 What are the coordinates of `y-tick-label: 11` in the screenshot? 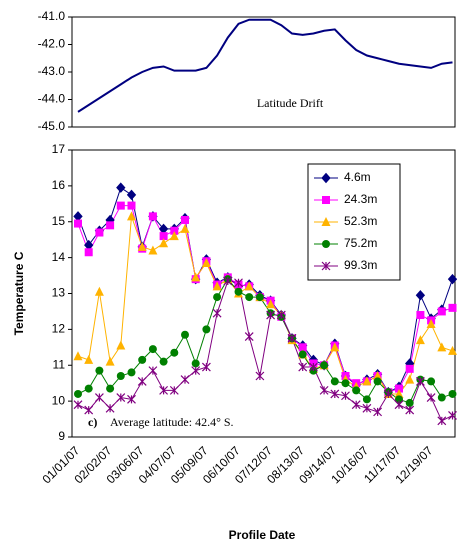 It's located at (59, 364).